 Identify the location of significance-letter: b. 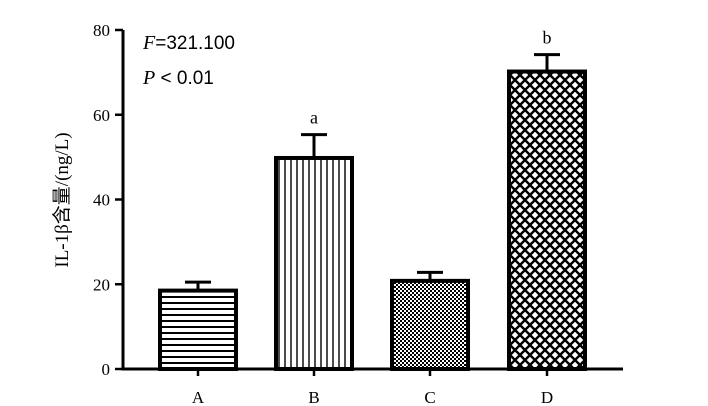
(547, 38).